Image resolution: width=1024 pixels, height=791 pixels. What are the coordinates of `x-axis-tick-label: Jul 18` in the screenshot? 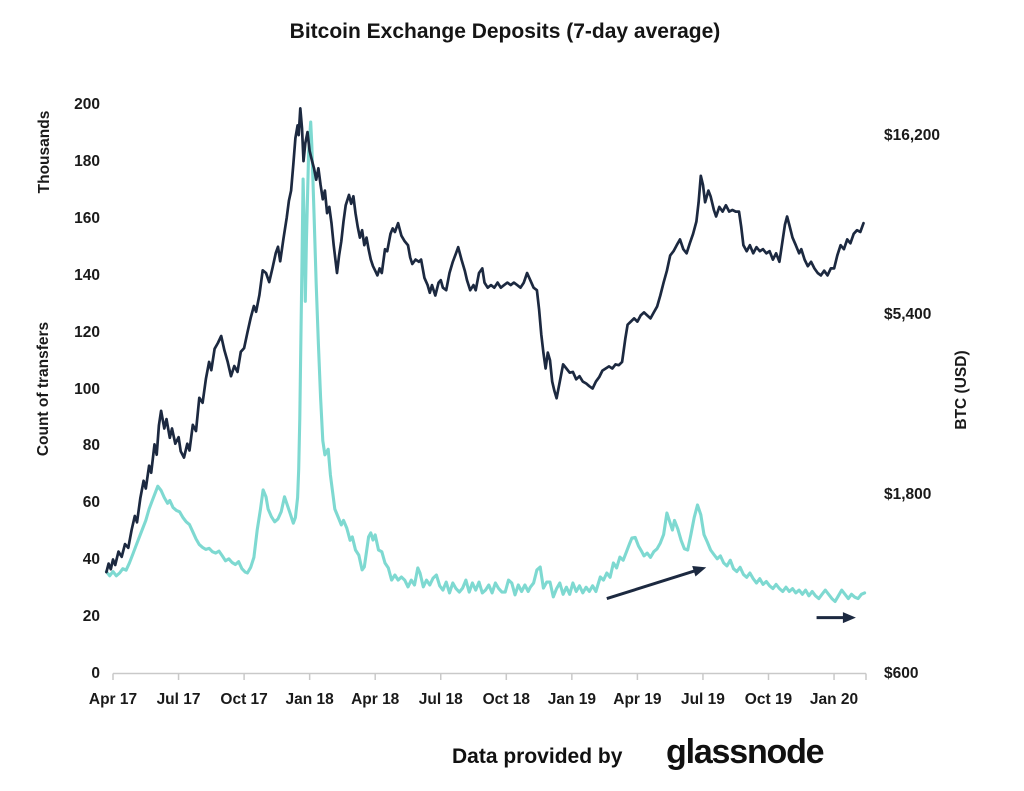 It's located at (440, 699).